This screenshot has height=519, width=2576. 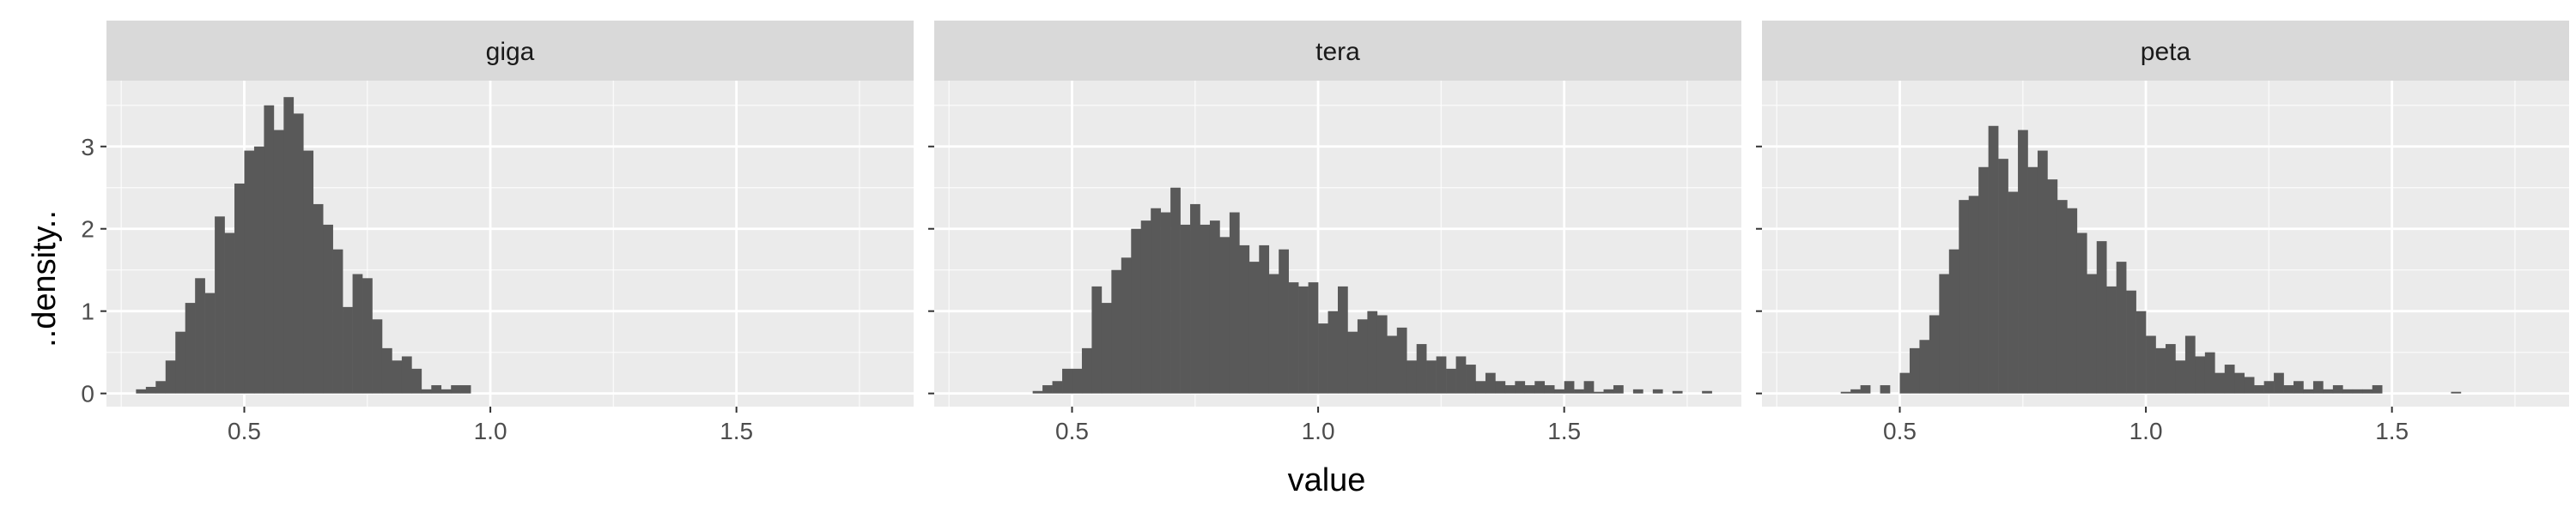 What do you see at coordinates (87, 312) in the screenshot?
I see `y-tick-label: 1` at bounding box center [87, 312].